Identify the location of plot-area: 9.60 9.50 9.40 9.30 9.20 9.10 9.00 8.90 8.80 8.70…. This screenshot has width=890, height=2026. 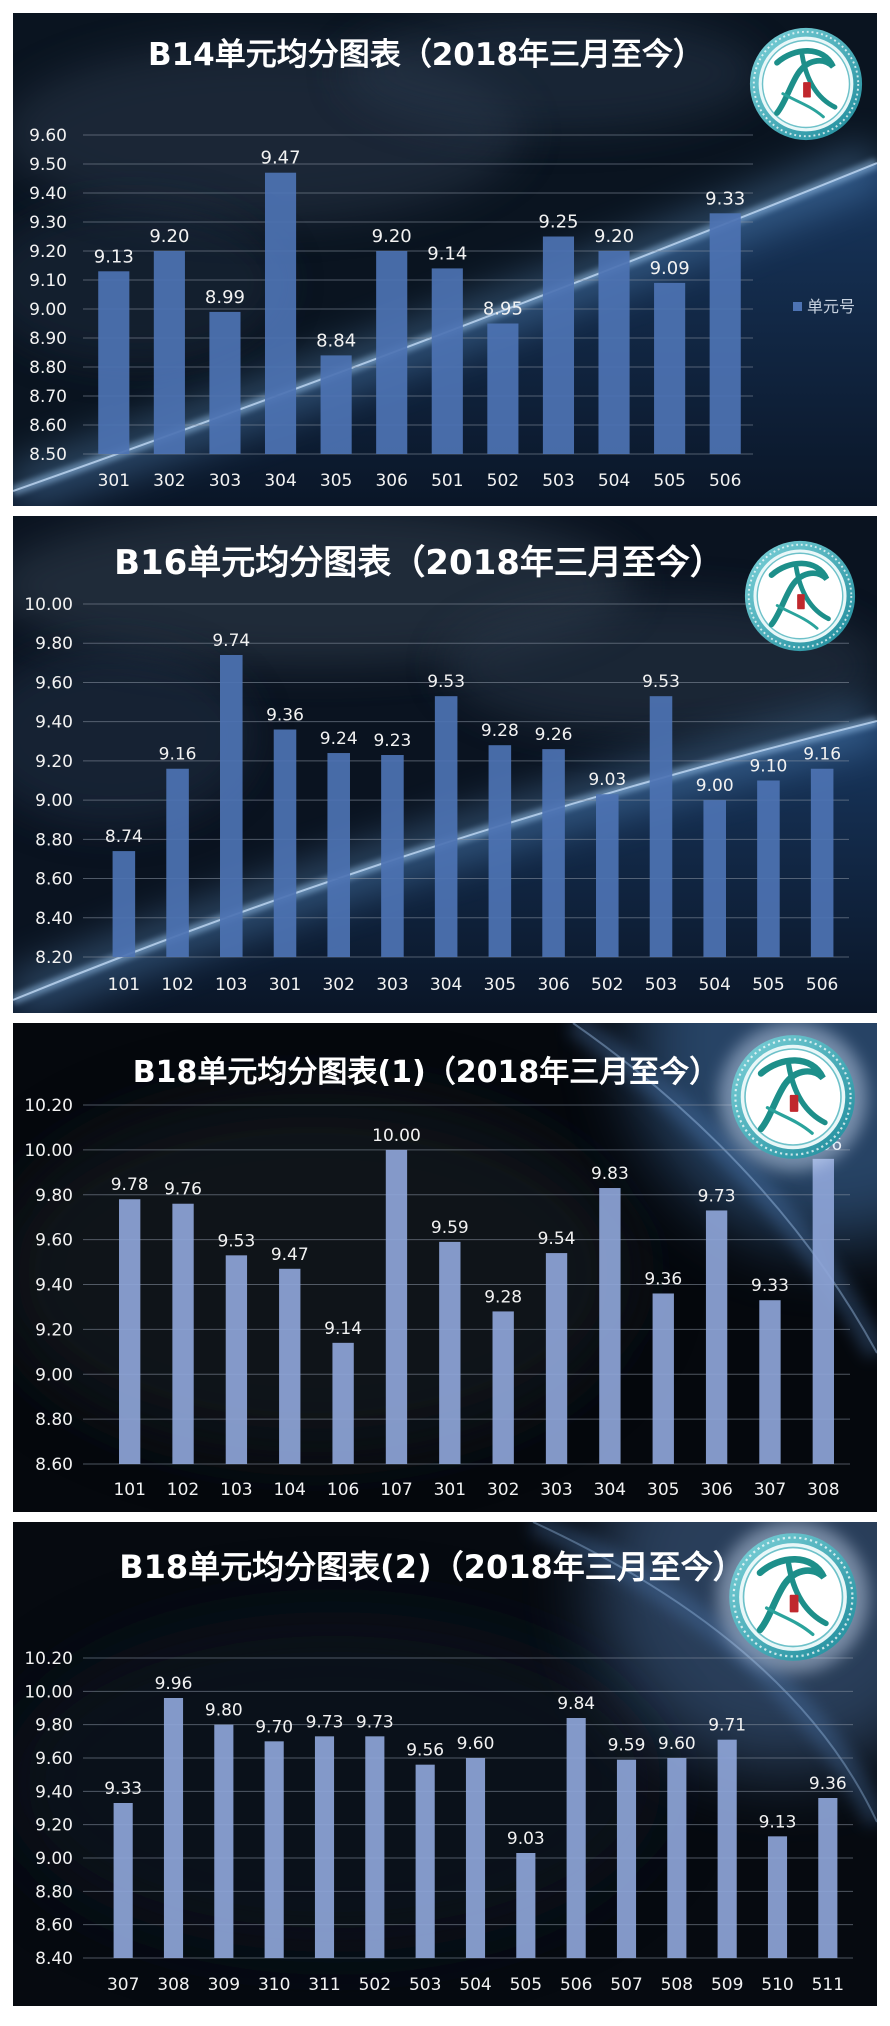
(391, 308).